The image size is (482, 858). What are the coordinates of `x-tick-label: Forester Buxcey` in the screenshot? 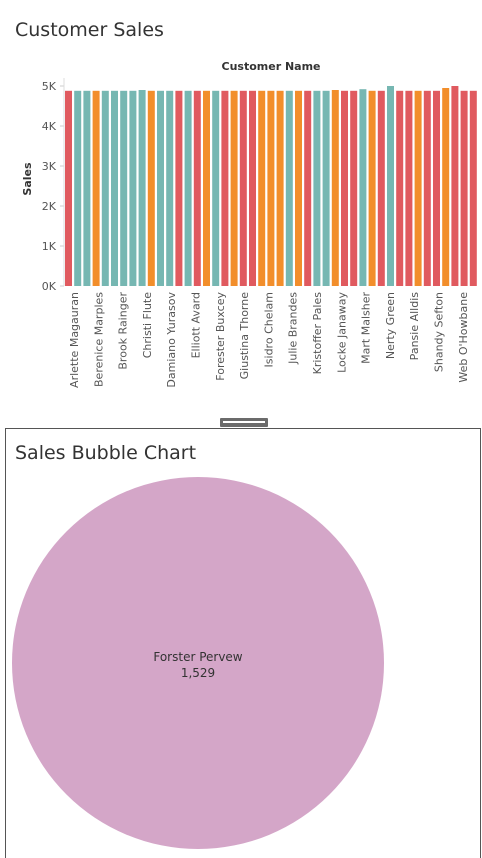 It's located at (220, 336).